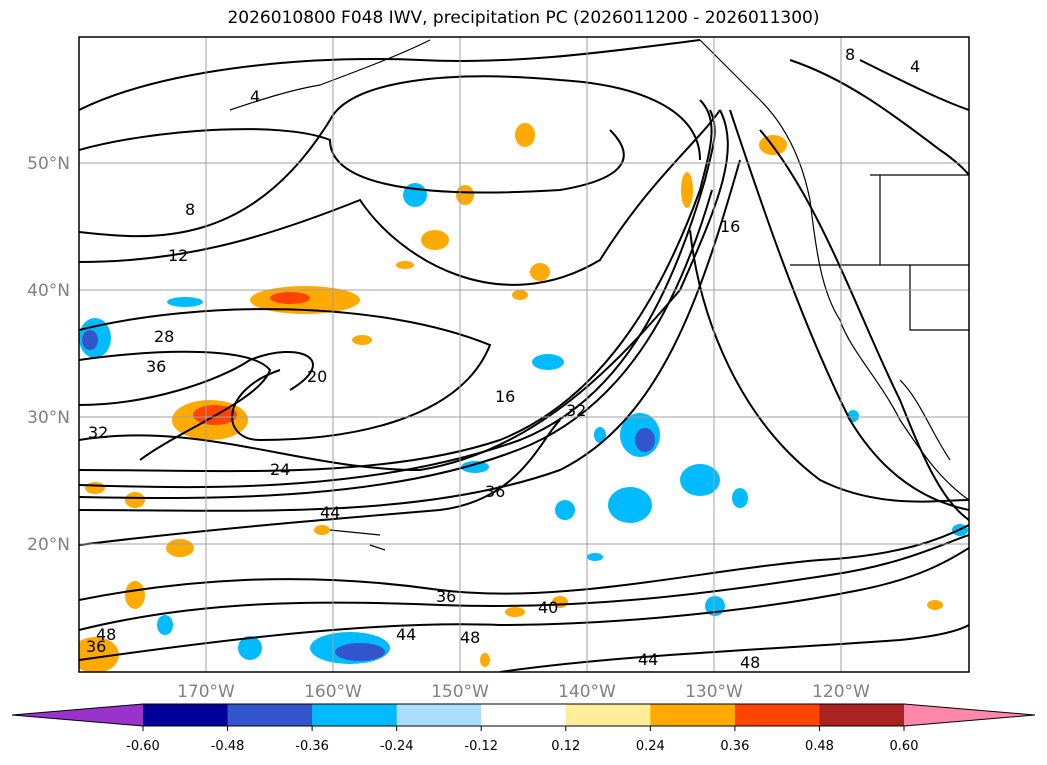 The height and width of the screenshot is (765, 1047). I want to click on colorbar-extend-low, so click(77, 715).